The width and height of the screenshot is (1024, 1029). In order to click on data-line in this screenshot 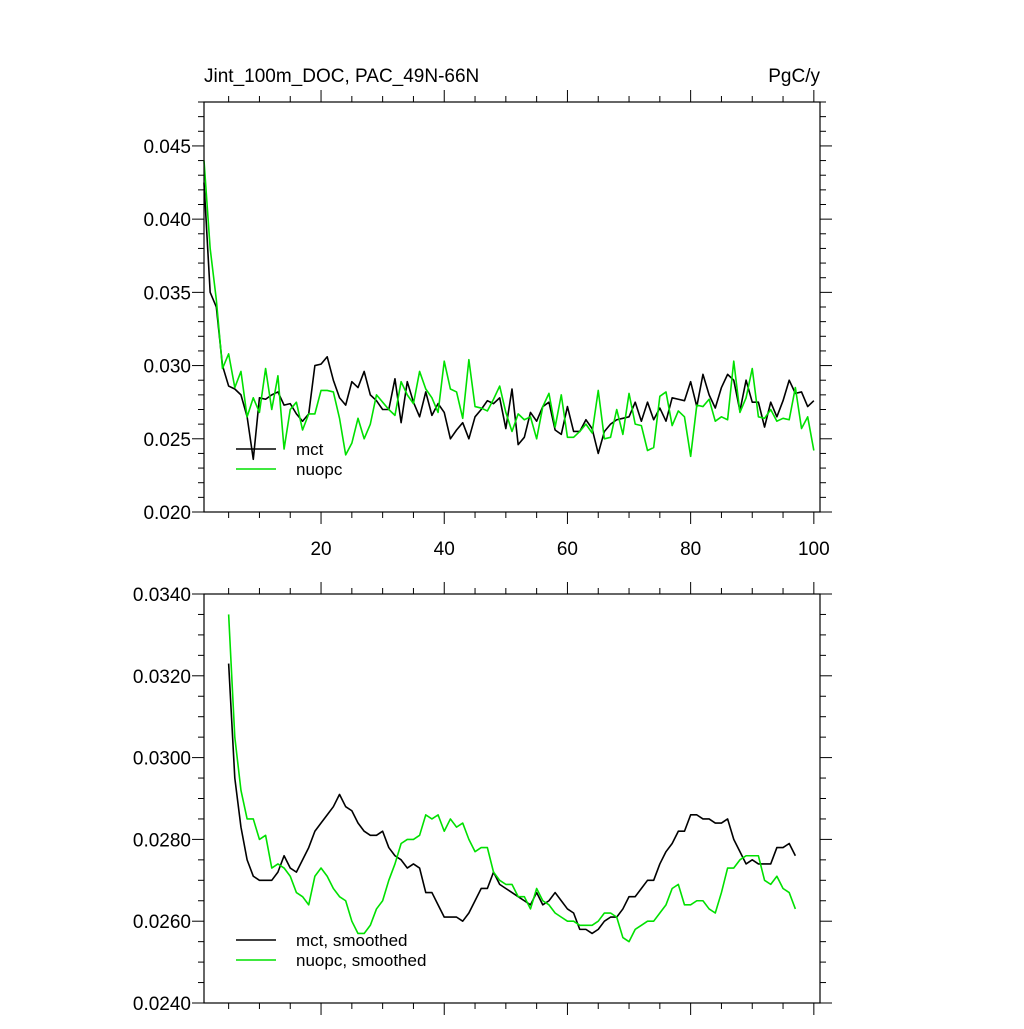, I will do `click(512, 799)`.